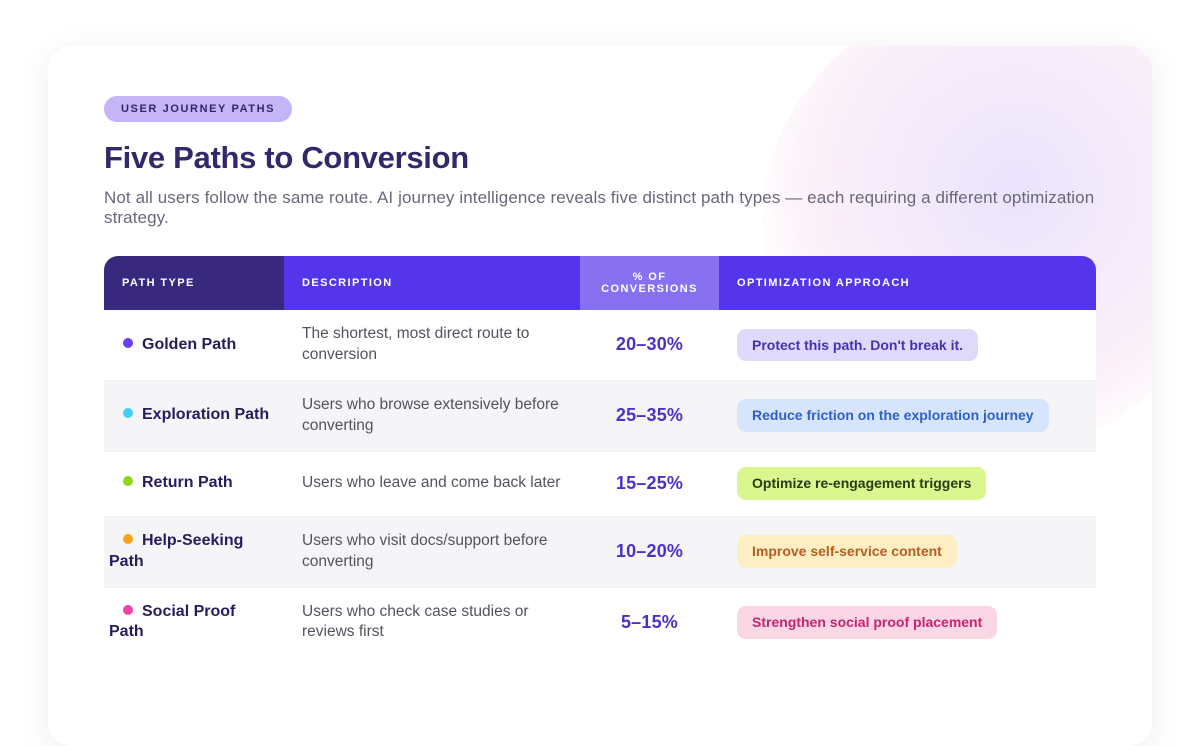 The height and width of the screenshot is (746, 1200). Describe the element at coordinates (858, 345) in the screenshot. I see `approach-badge: Protect this path. Don't break it.` at that location.